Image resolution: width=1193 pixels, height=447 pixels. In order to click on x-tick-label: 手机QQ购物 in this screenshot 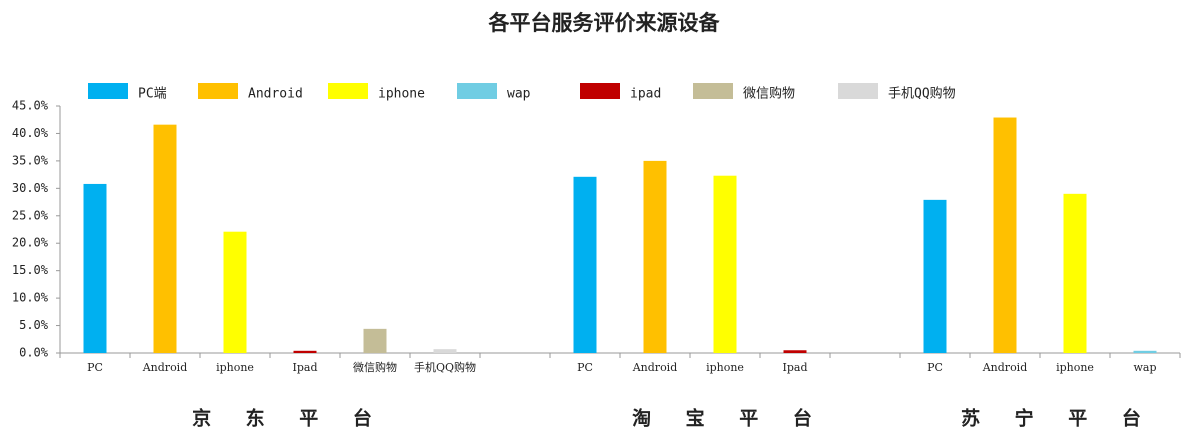, I will do `click(445, 367)`.